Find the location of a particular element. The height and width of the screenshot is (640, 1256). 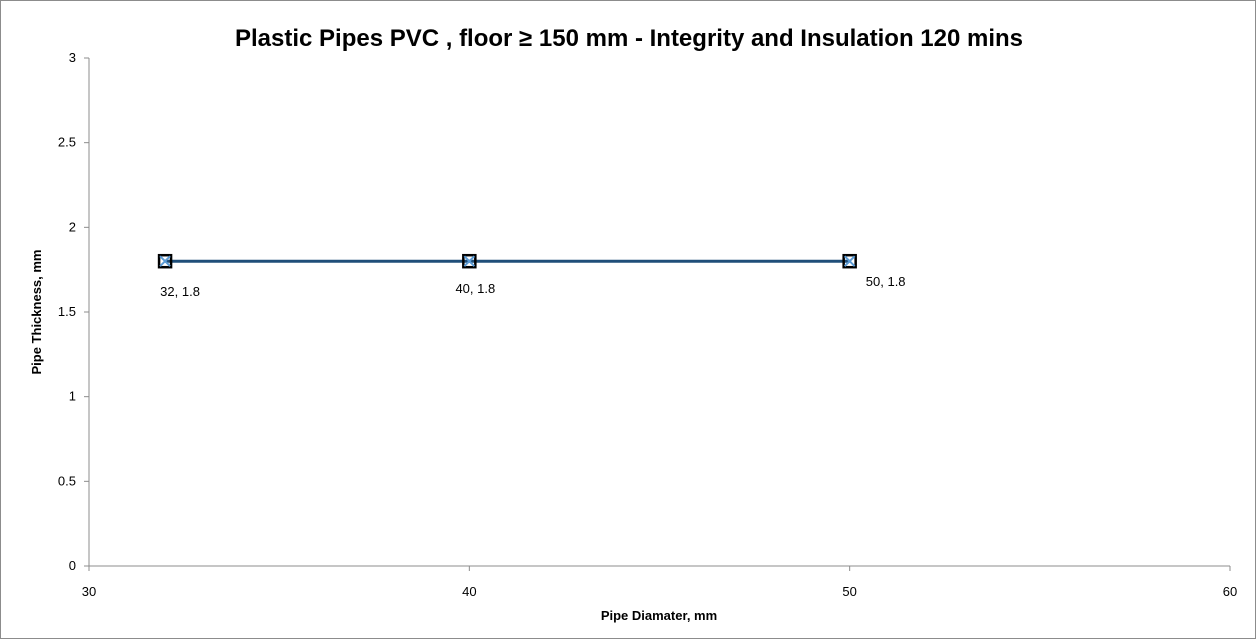

y-tick-label: 2.5 is located at coordinates (67, 142).